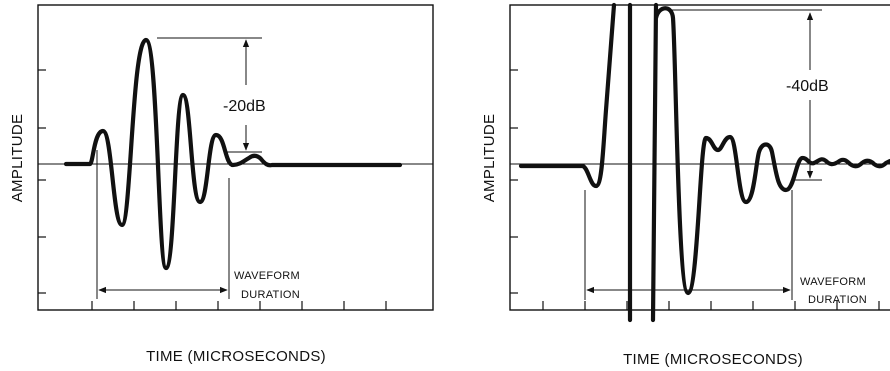  Describe the element at coordinates (833, 282) in the screenshot. I see `right-duration-label-line1: WAVEFORM` at that location.